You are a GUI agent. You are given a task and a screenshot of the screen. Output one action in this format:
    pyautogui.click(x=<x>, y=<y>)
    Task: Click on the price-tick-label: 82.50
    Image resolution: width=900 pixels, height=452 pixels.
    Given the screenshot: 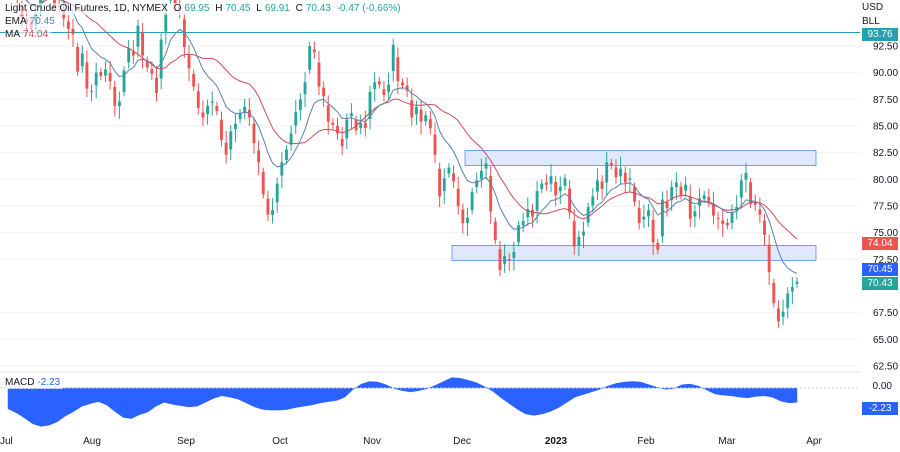 What is the action you would take?
    pyautogui.click(x=885, y=153)
    